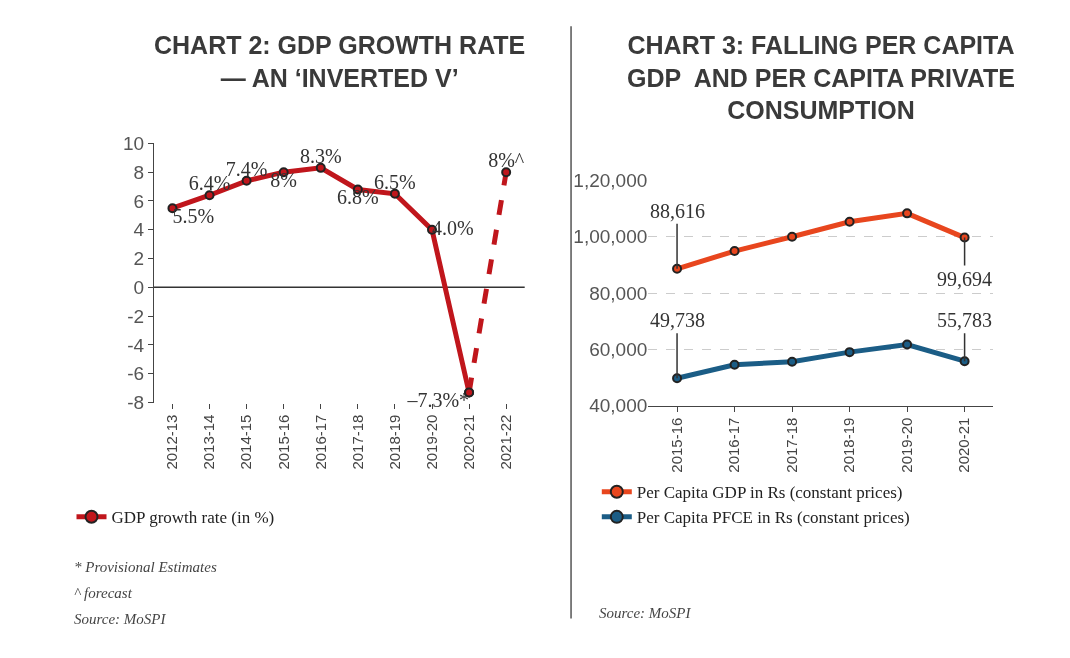 This screenshot has width=1070, height=658. I want to click on data-label: 99,694, so click(964, 279).